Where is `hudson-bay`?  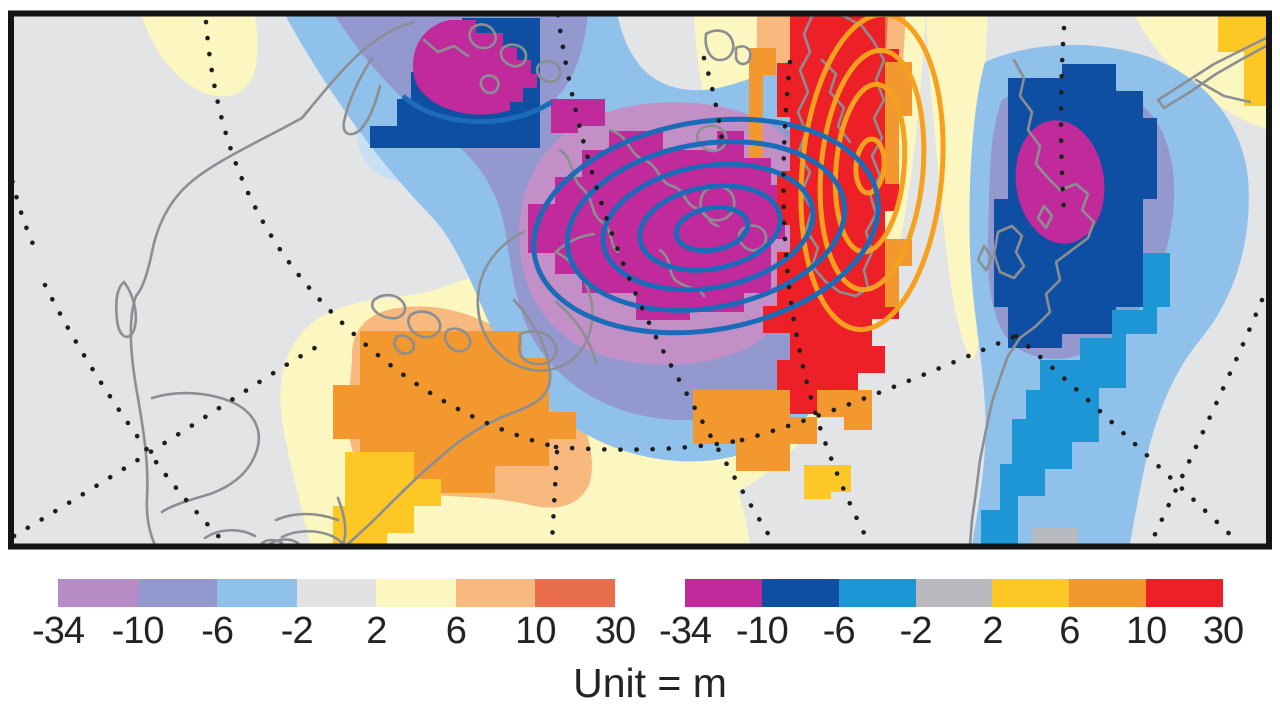 hudson-bay is located at coordinates (536, 301).